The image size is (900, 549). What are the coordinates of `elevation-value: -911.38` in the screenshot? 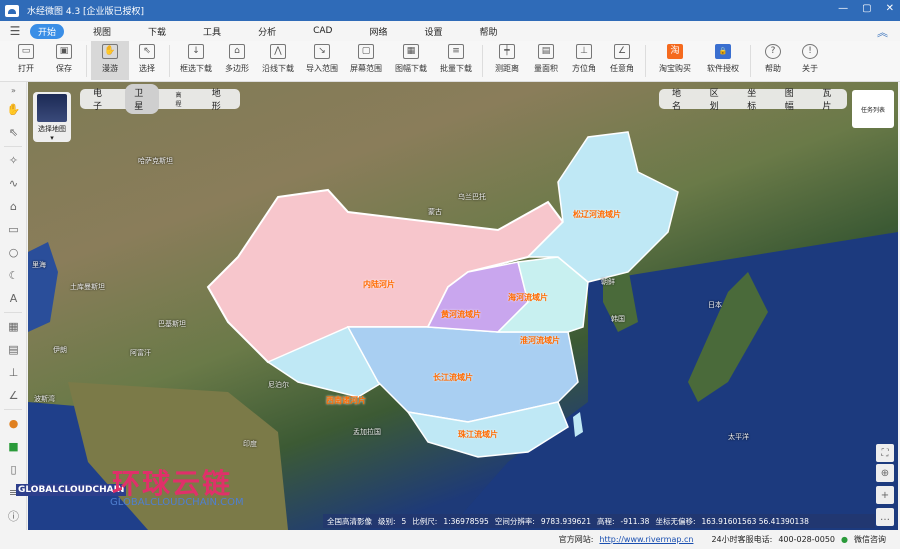 It's located at (635, 521).